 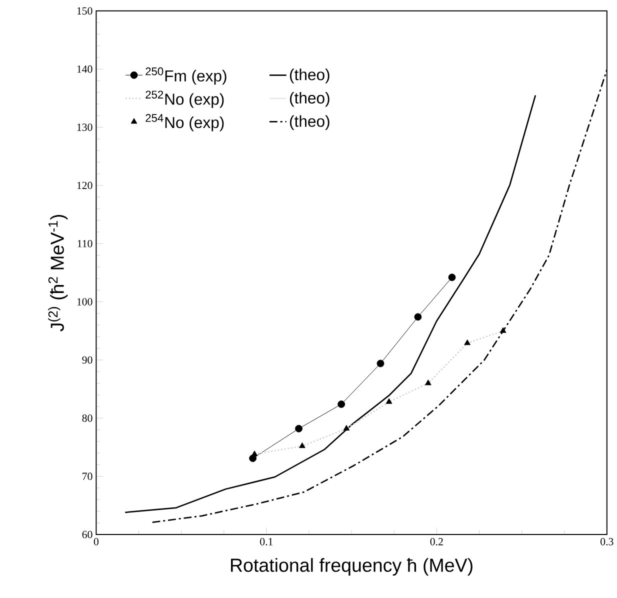 What do you see at coordinates (87, 360) in the screenshot?
I see `y-tick-label: 90` at bounding box center [87, 360].